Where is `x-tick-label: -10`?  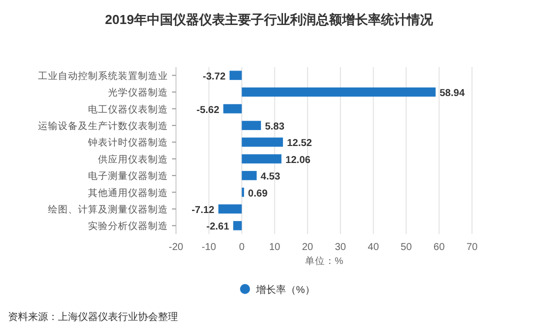
x-tick-label: -10 is located at coordinates (209, 247).